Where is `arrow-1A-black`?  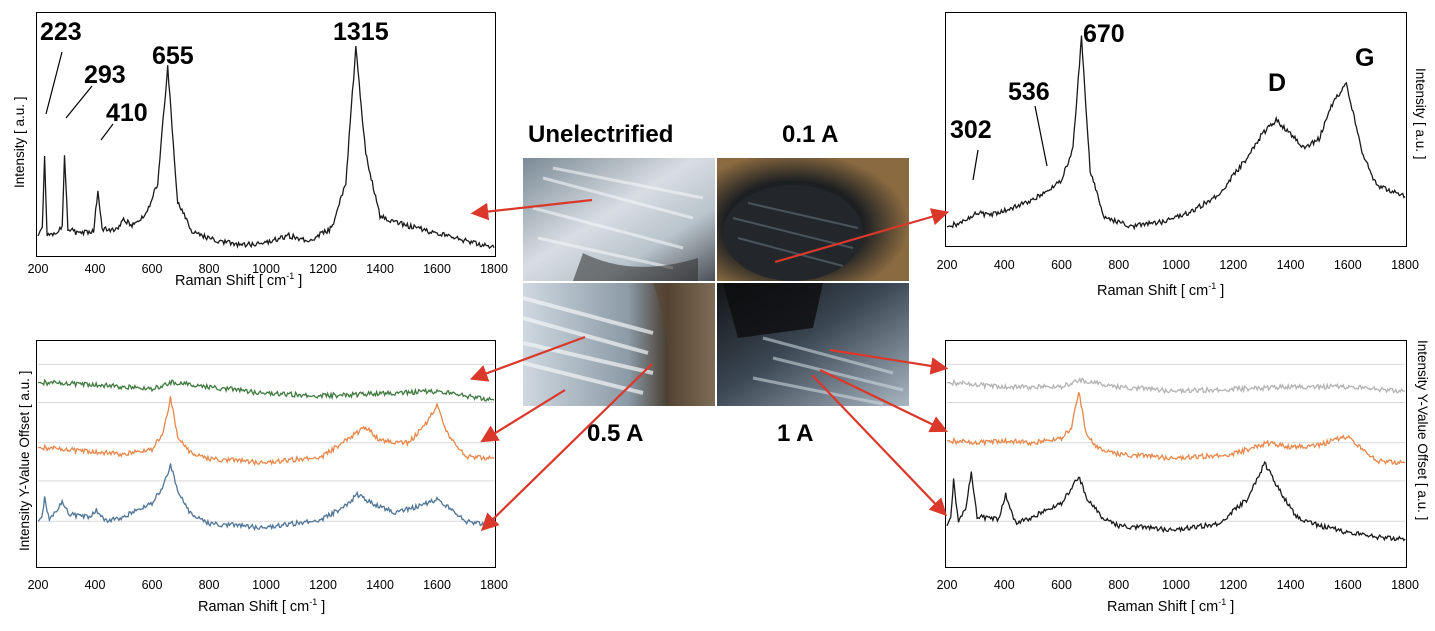 arrow-1A-black is located at coordinates (879, 445).